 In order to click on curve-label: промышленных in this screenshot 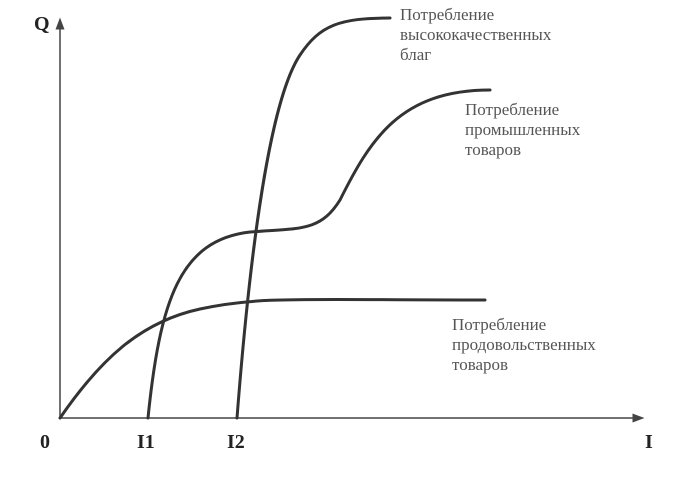, I will do `click(523, 129)`.